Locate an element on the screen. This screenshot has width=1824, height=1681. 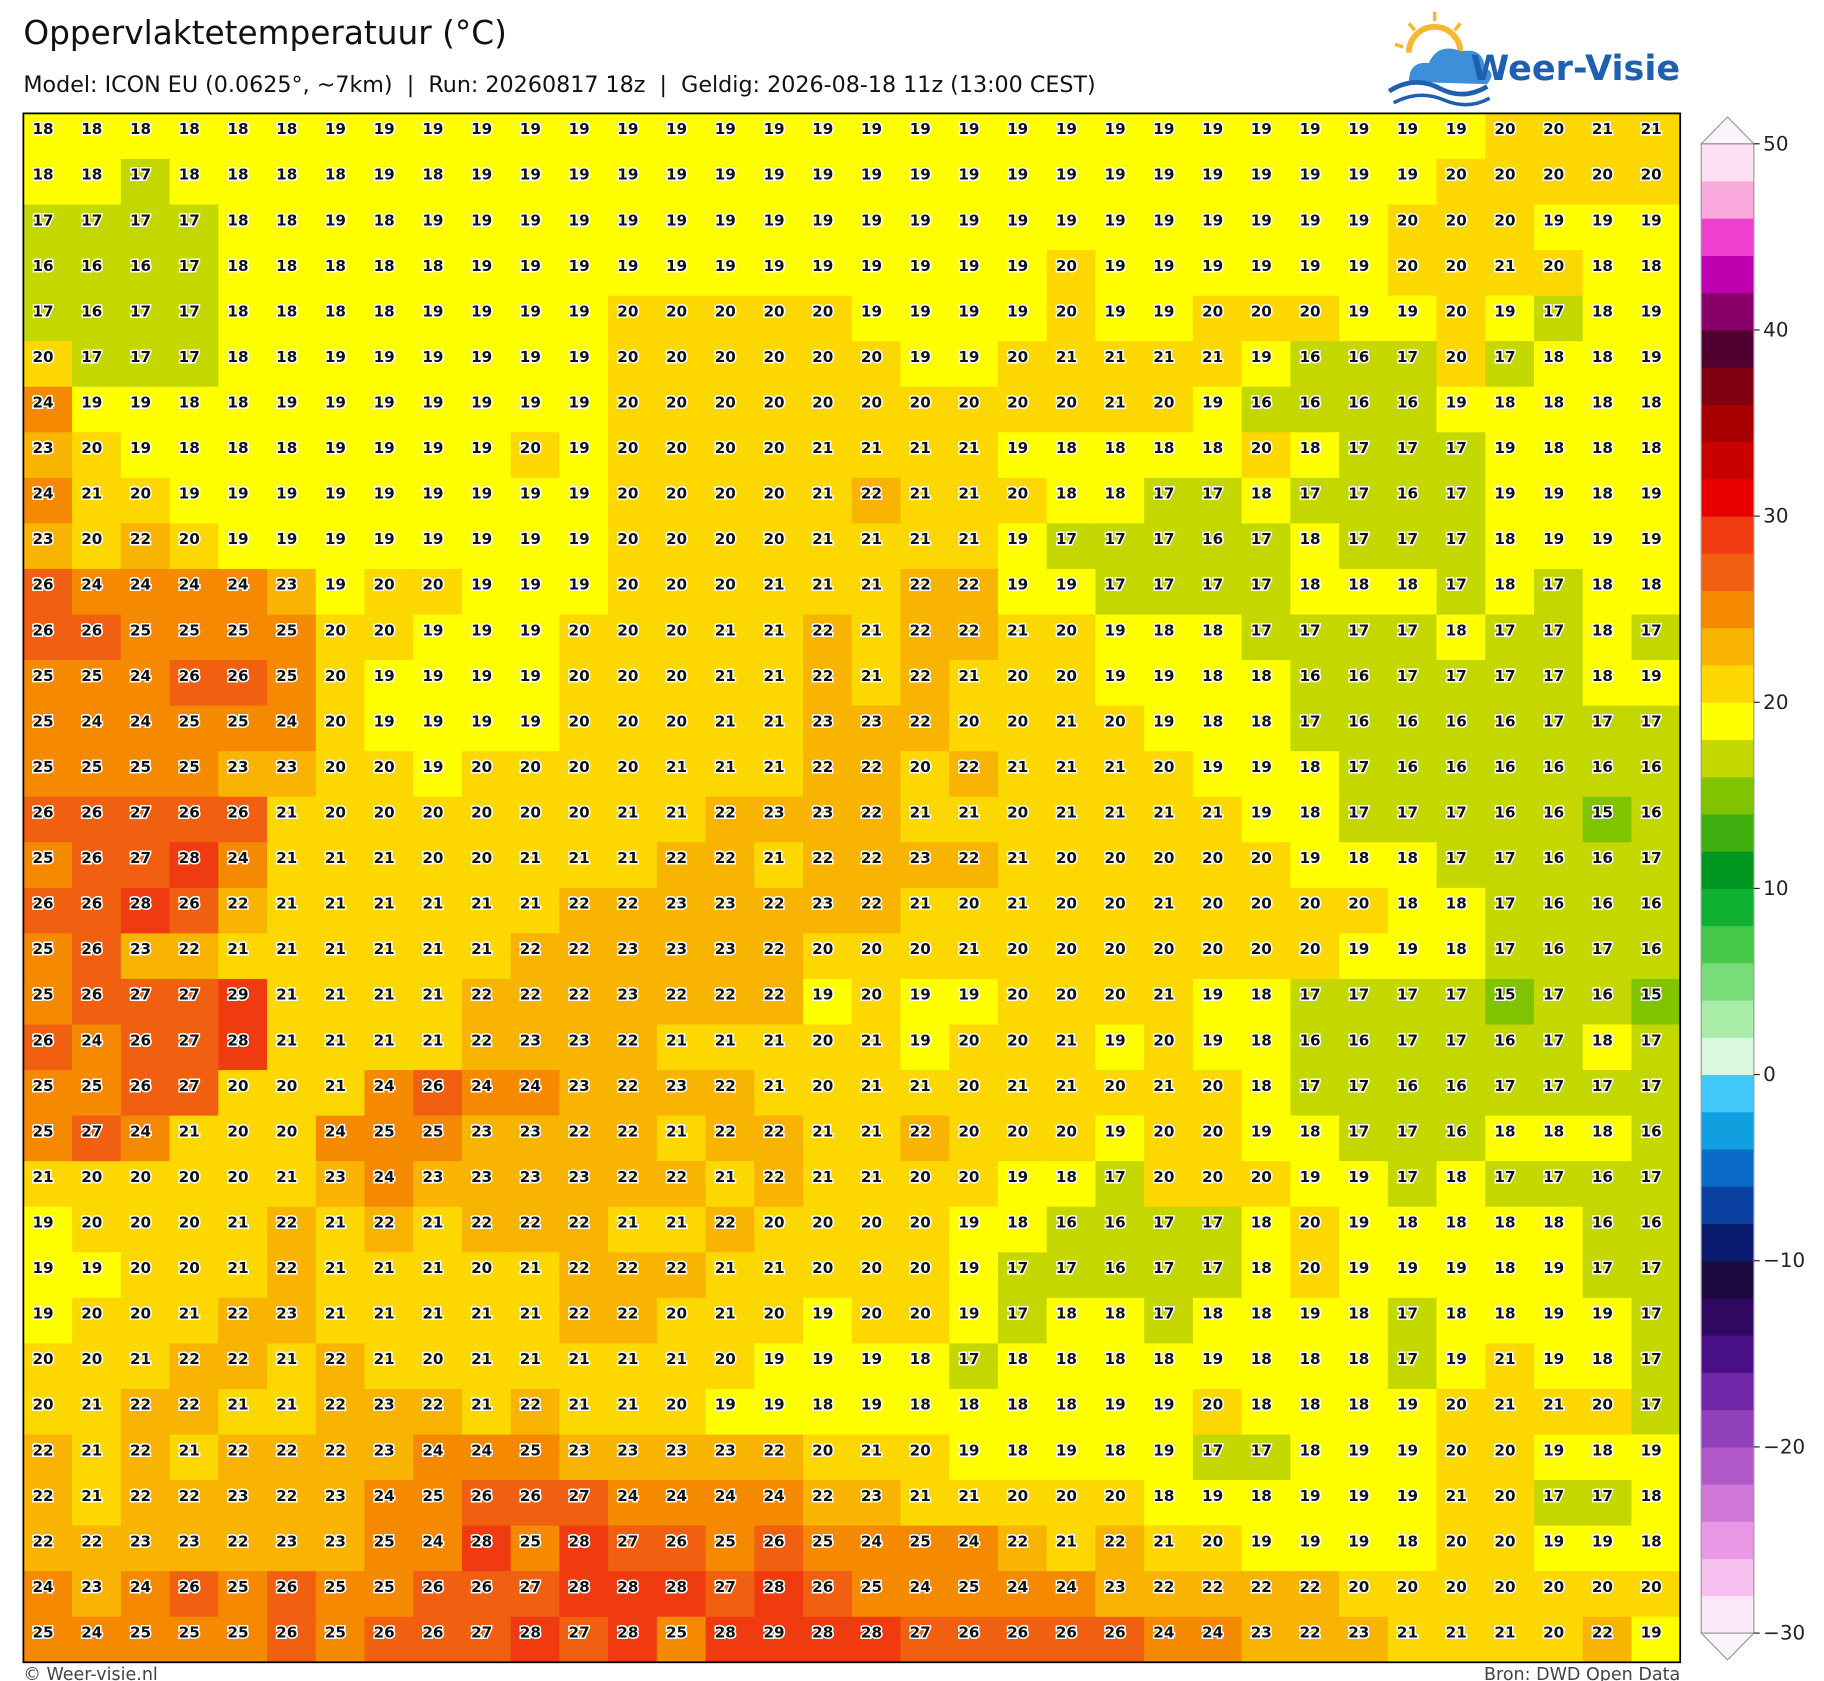
temperature-label: 24 is located at coordinates (384, 1177).